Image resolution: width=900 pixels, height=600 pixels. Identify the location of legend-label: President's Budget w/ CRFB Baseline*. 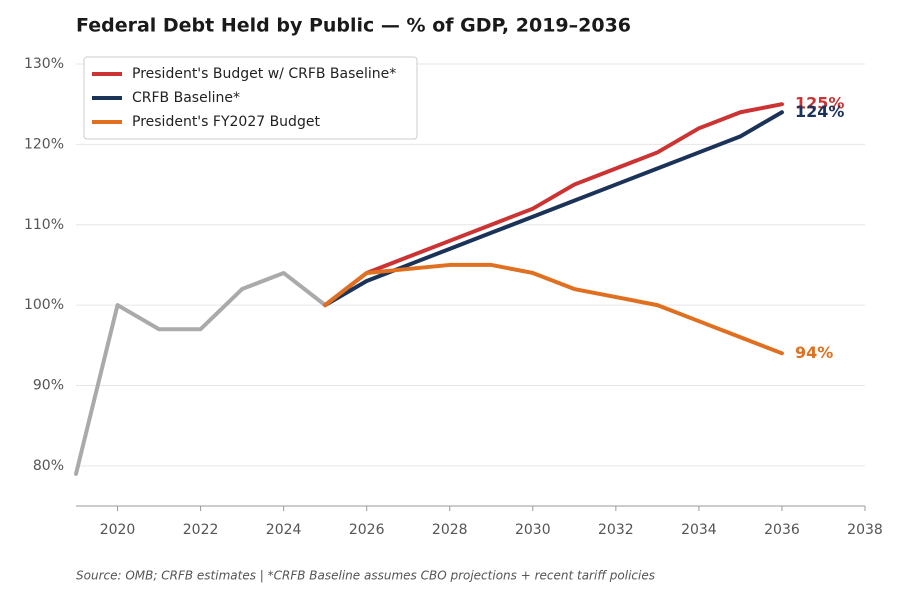
(264, 74).